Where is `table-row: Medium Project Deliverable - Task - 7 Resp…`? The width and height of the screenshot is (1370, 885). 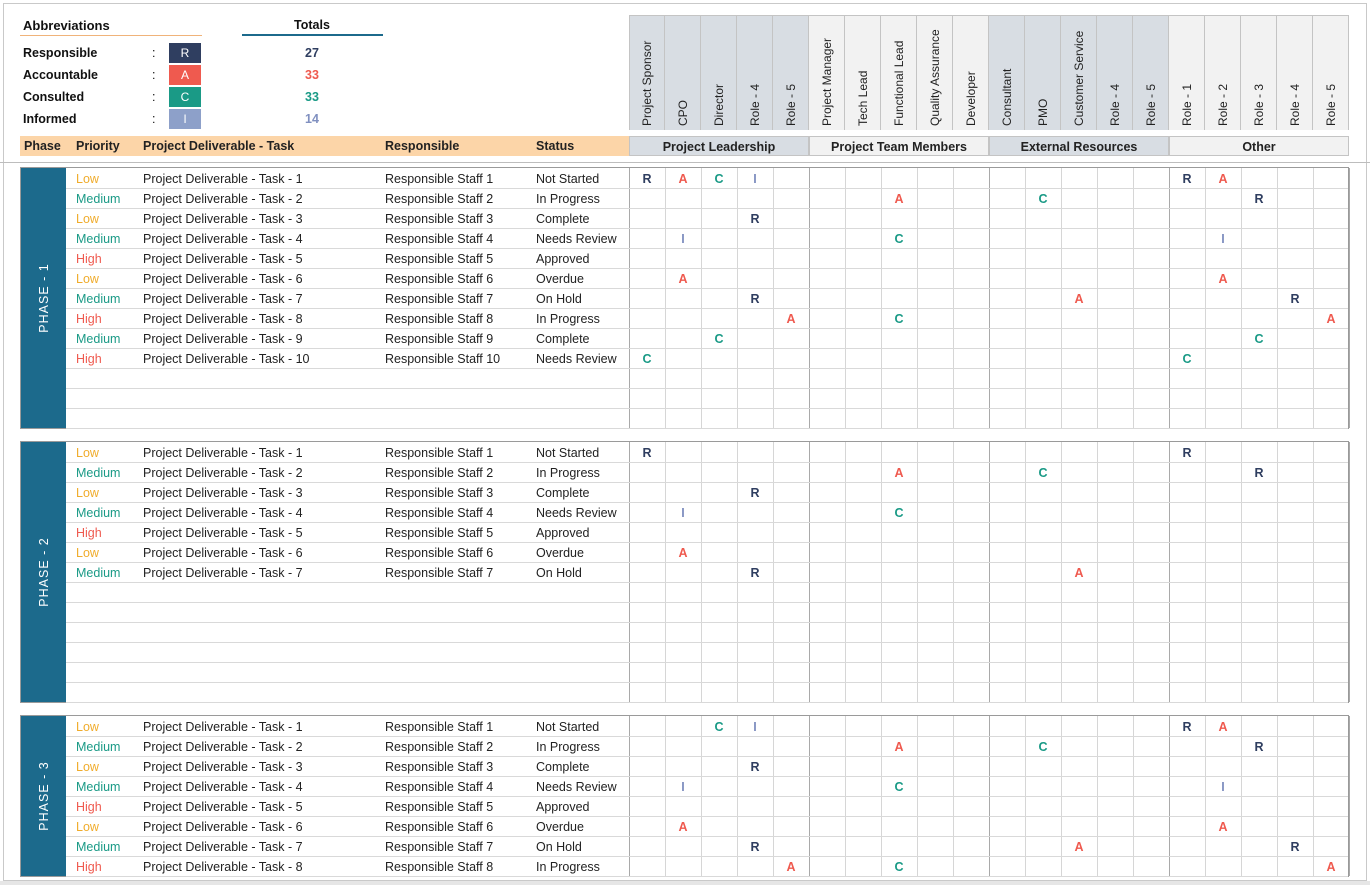
table-row: Medium Project Deliverable - Task - 7 Resp… is located at coordinates (707, 847).